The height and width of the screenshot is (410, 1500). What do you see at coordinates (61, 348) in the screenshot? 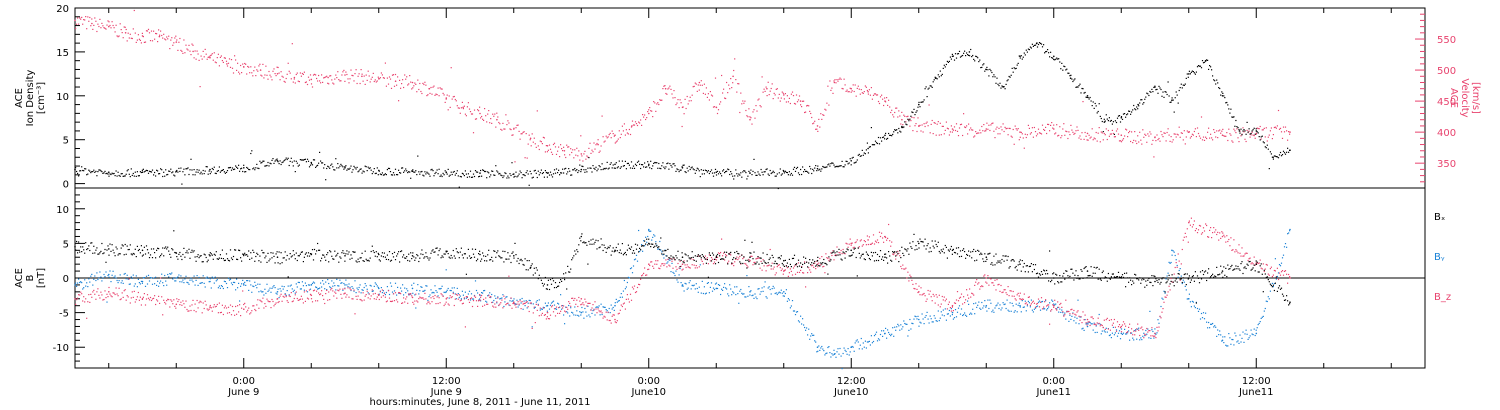
I see `b-tick-label-0: -10` at bounding box center [61, 348].